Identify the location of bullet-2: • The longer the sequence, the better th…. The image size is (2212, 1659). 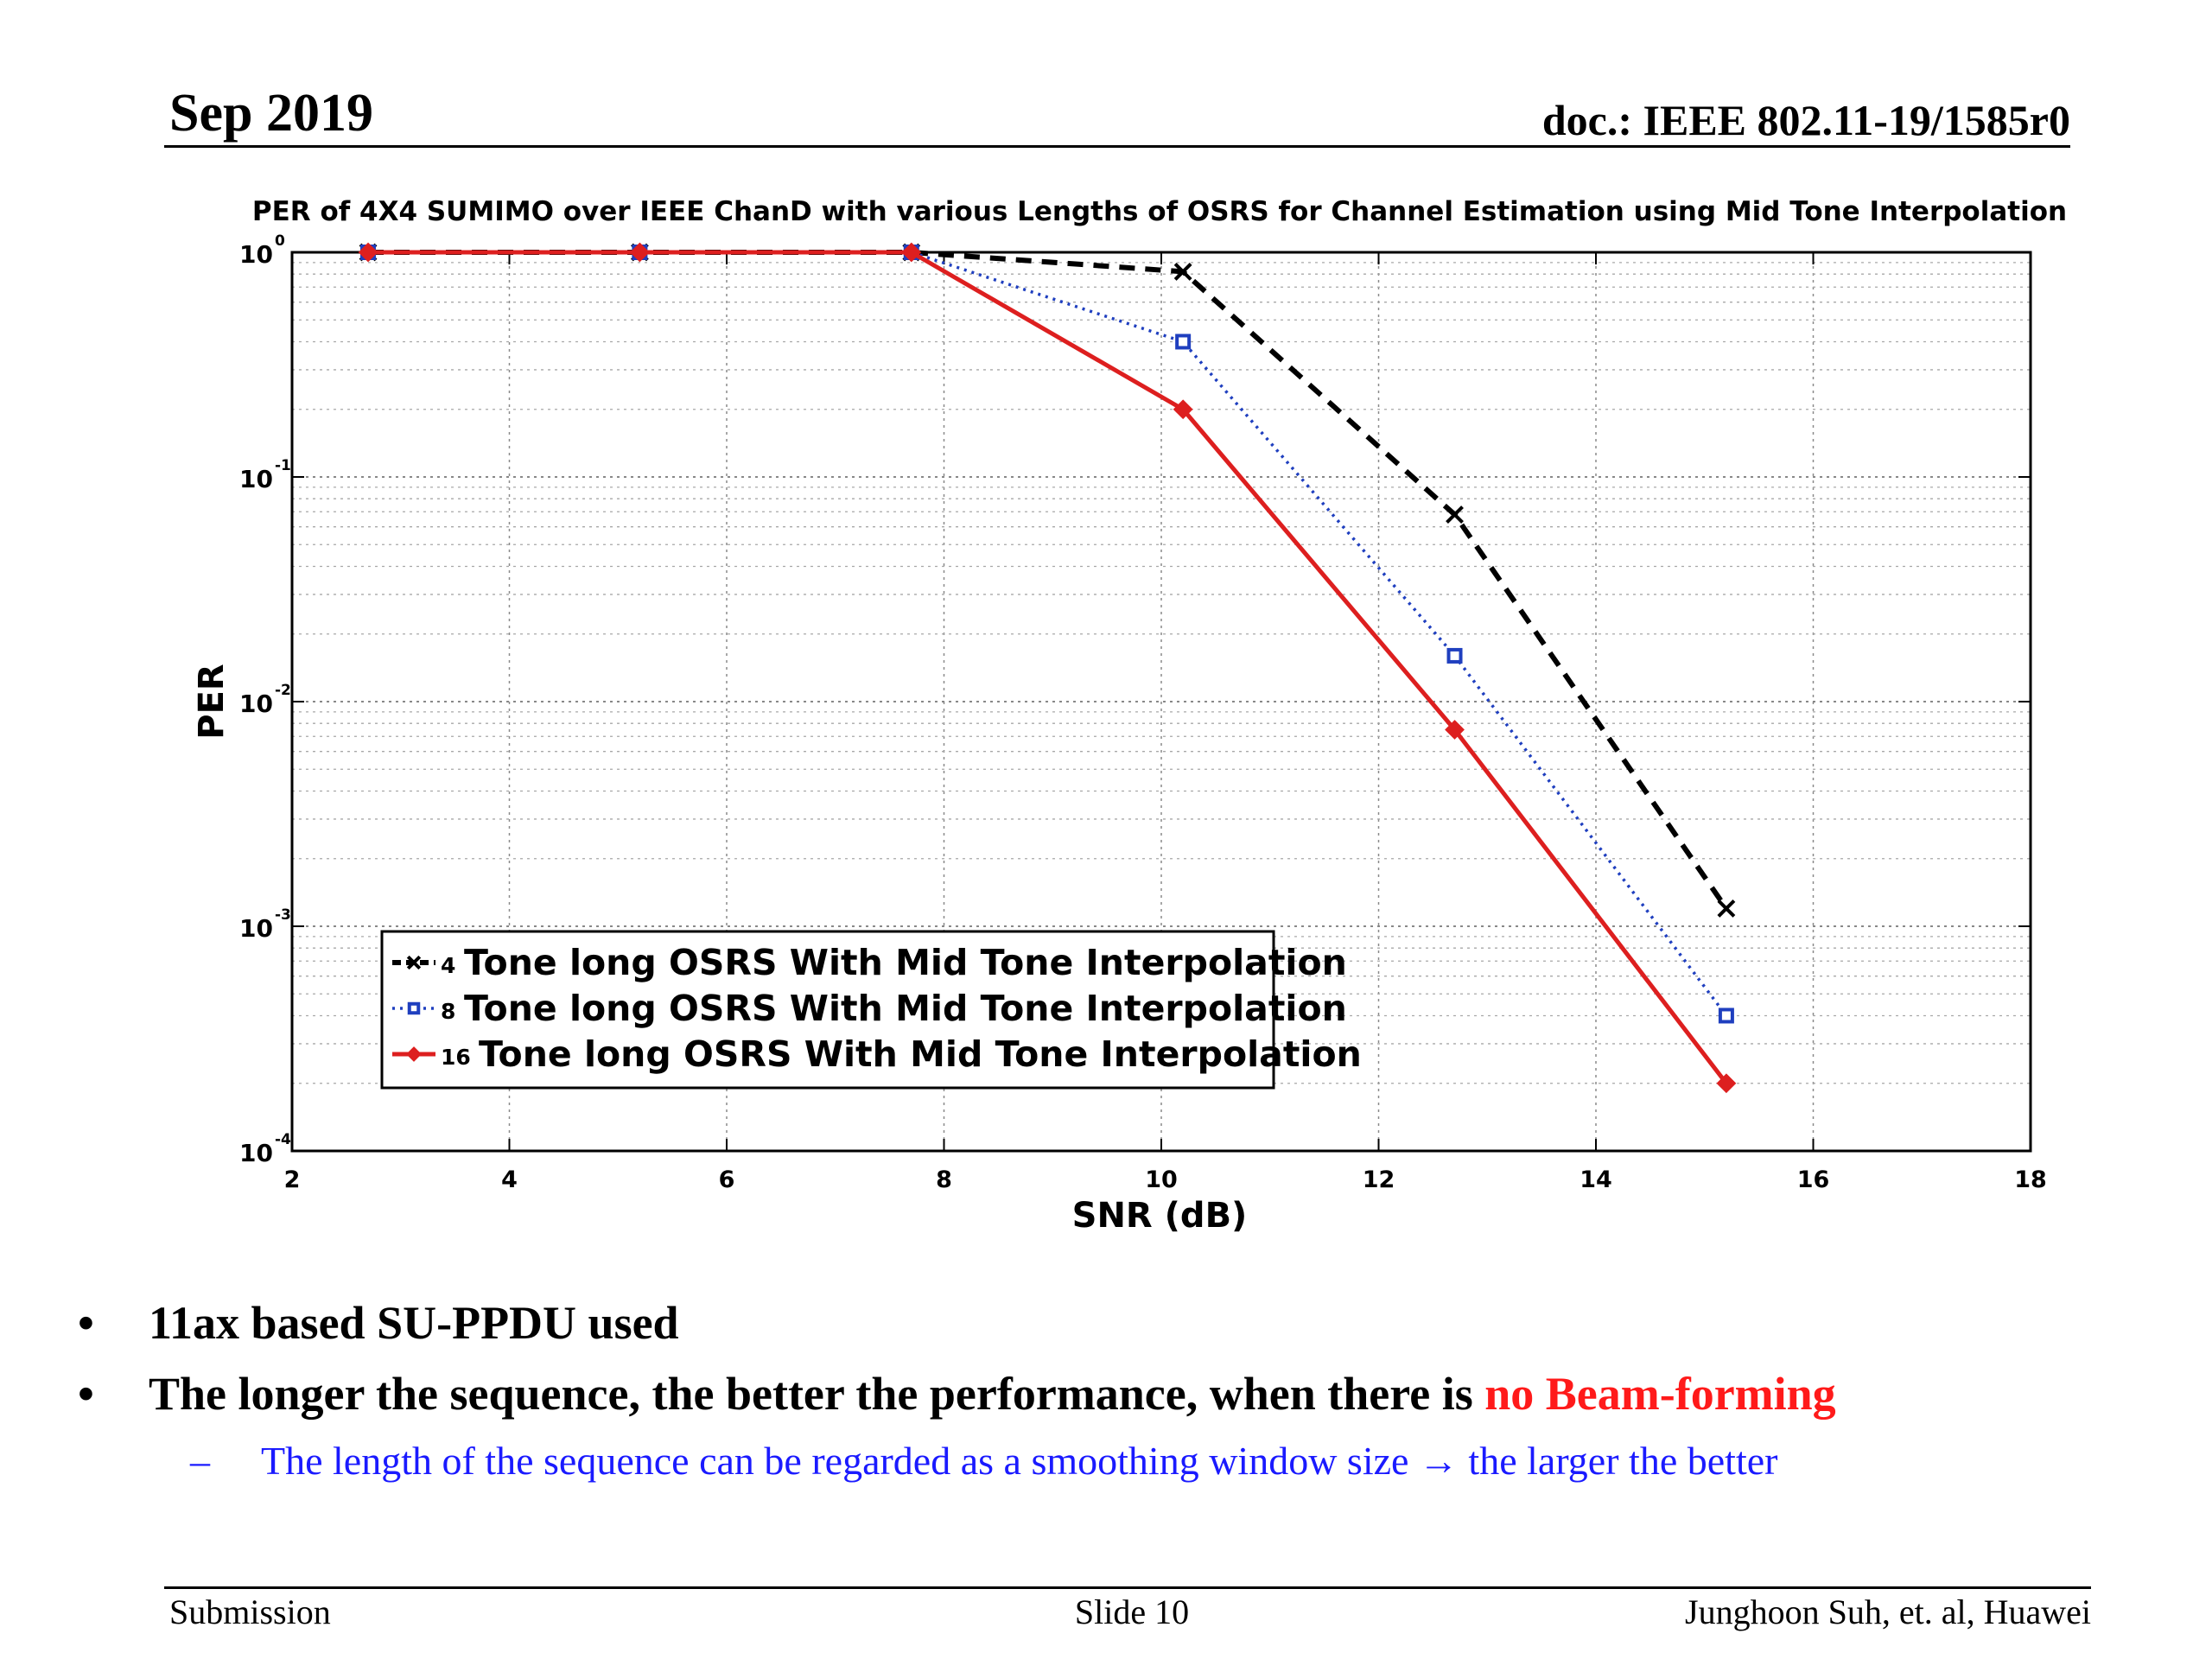
(1106, 1394).